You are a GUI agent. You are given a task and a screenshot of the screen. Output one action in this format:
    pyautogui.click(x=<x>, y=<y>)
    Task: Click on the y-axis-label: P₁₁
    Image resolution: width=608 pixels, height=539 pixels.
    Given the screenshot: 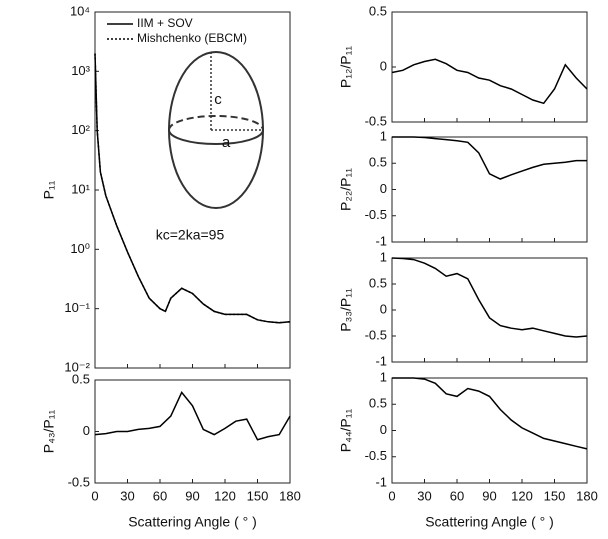 What is the action you would take?
    pyautogui.click(x=49, y=189)
    